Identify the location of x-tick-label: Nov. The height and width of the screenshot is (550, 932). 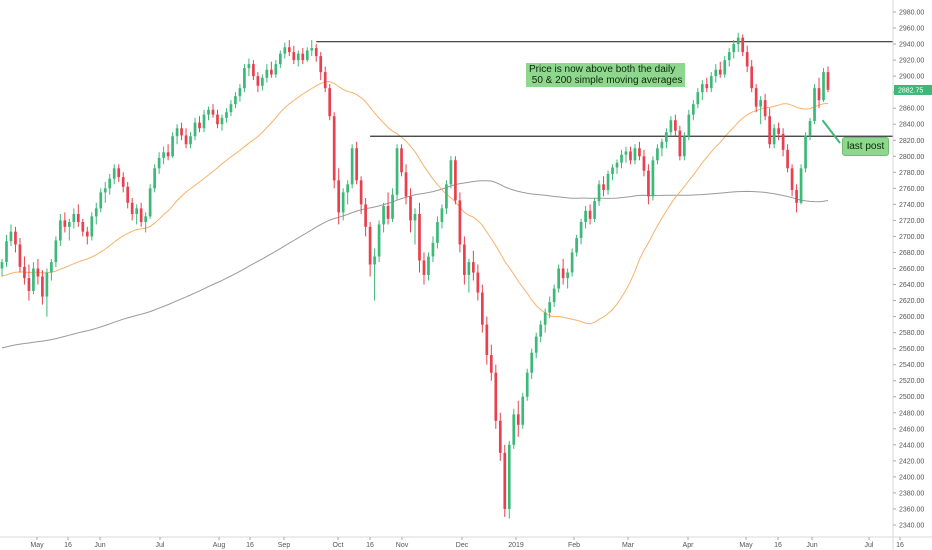
(402, 545).